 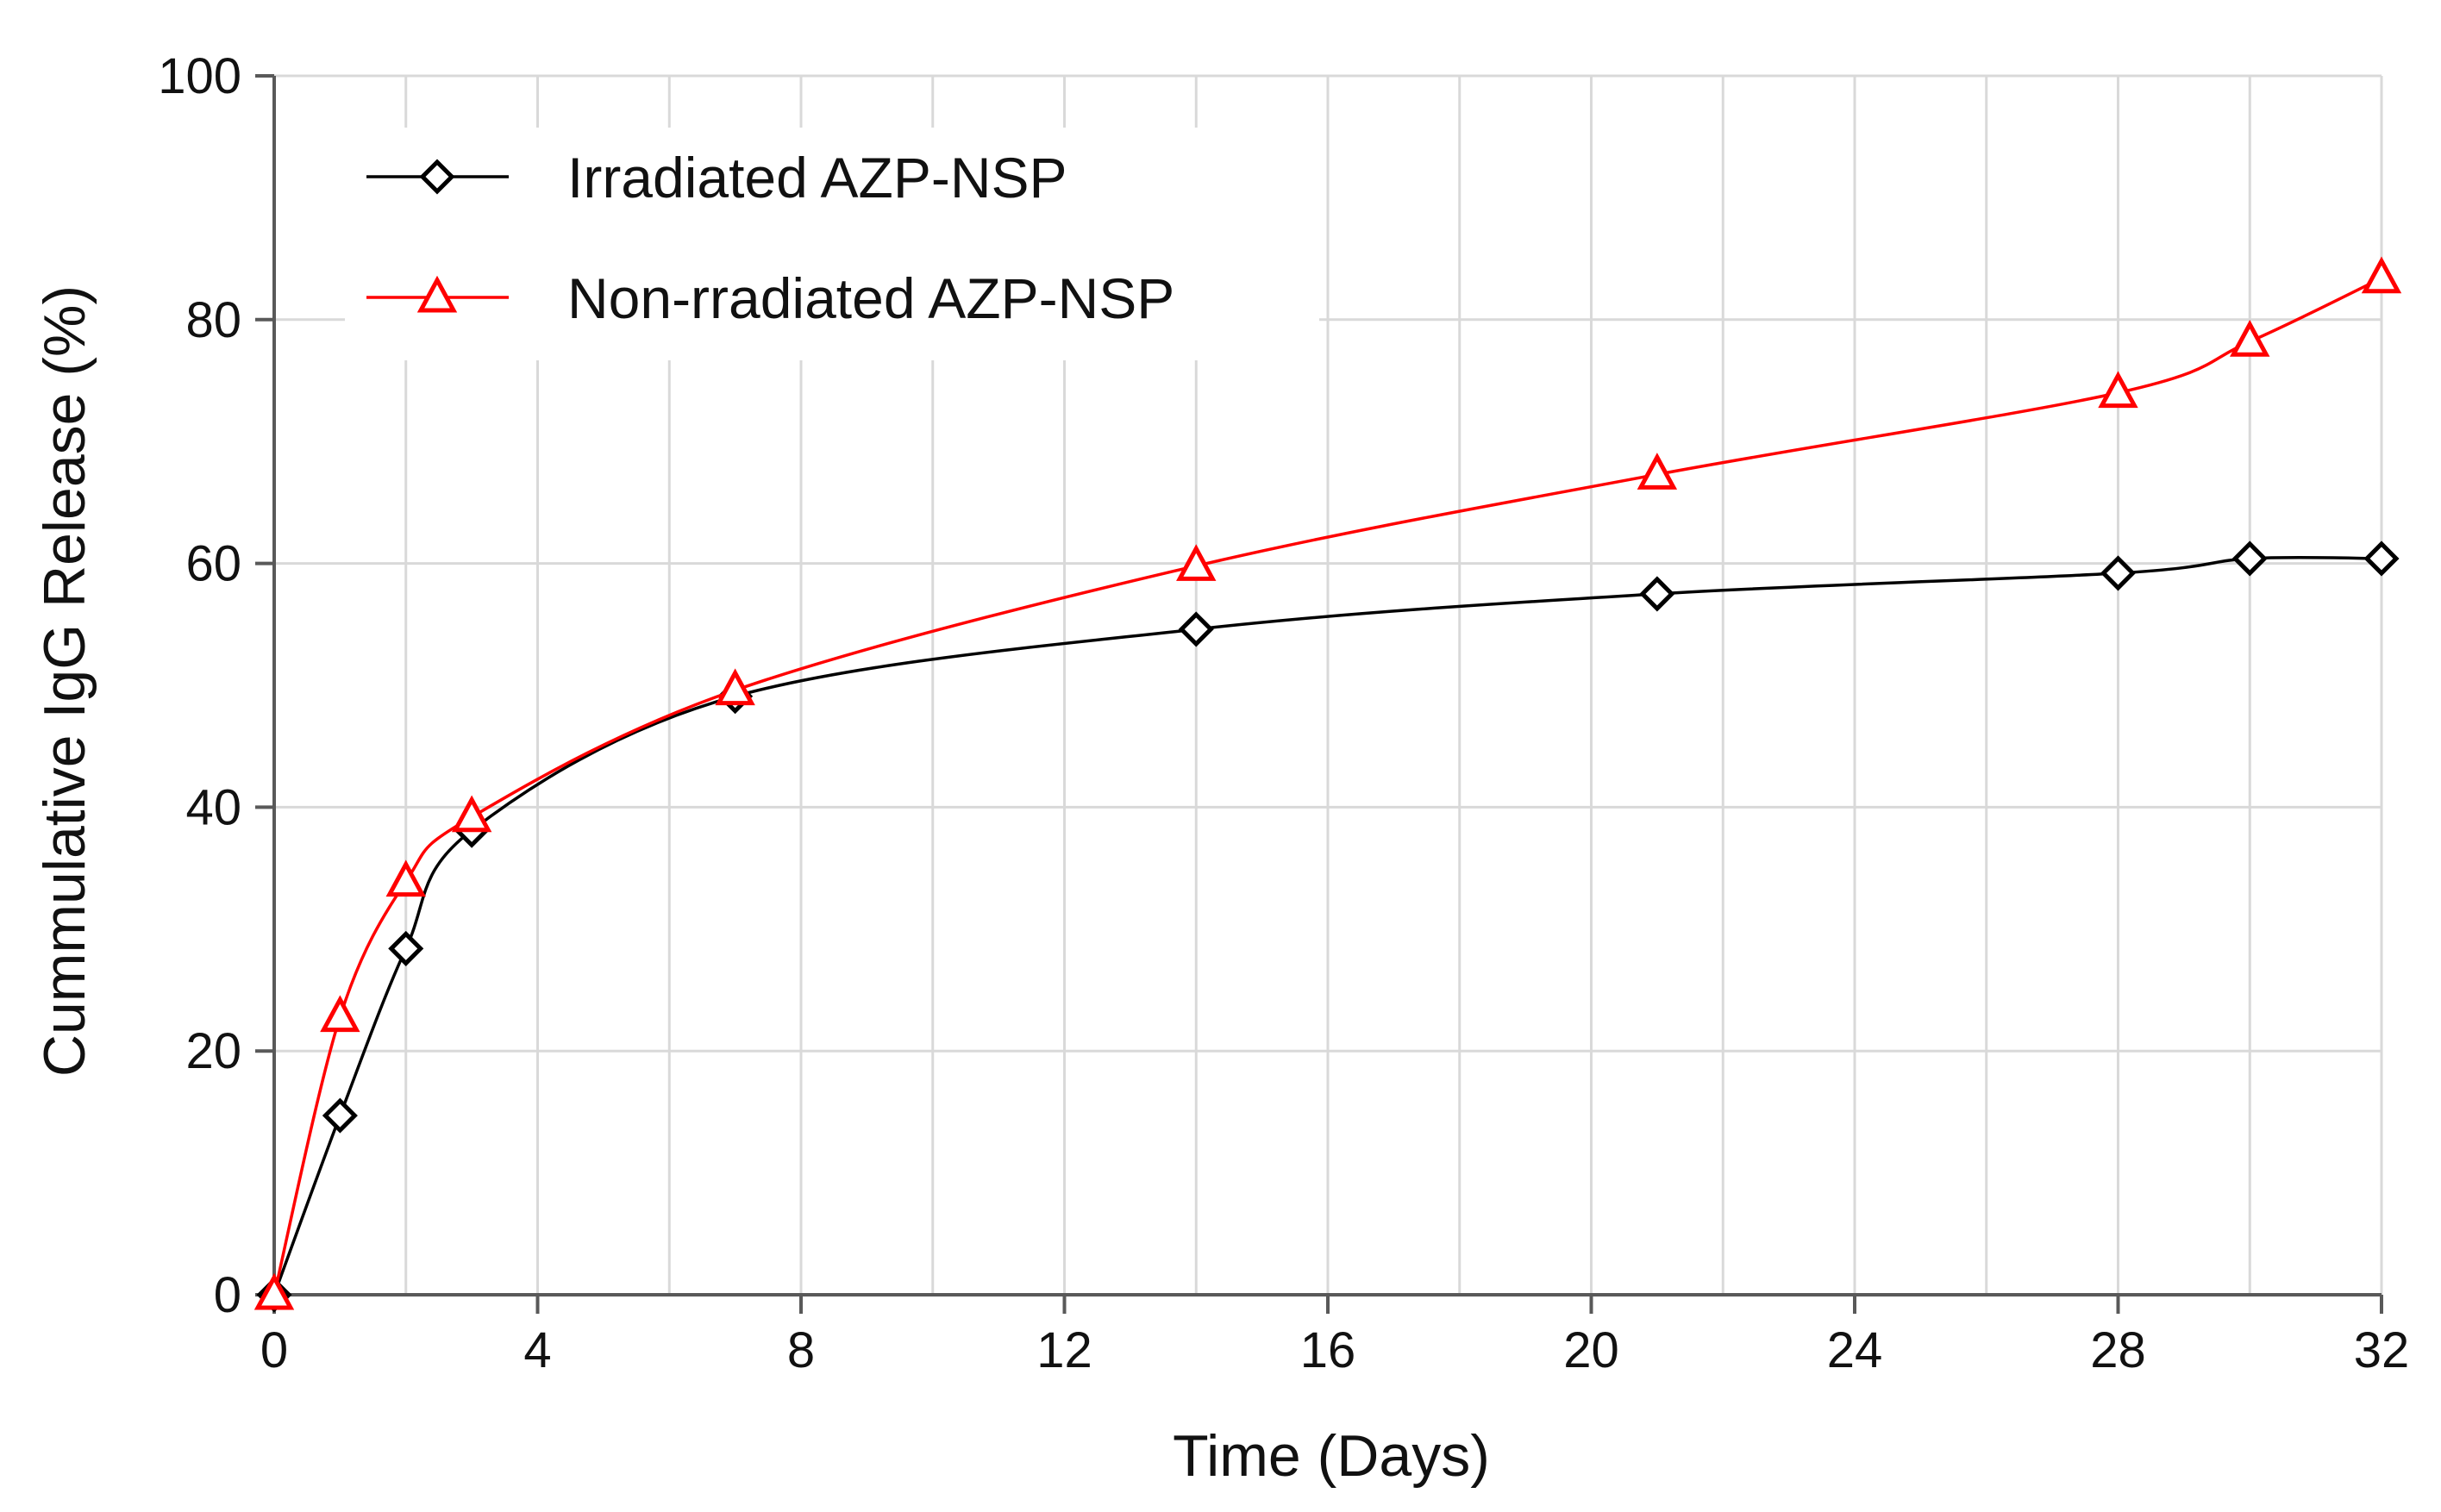 What do you see at coordinates (228, 1295) in the screenshot?
I see `y-tick-label: 0` at bounding box center [228, 1295].